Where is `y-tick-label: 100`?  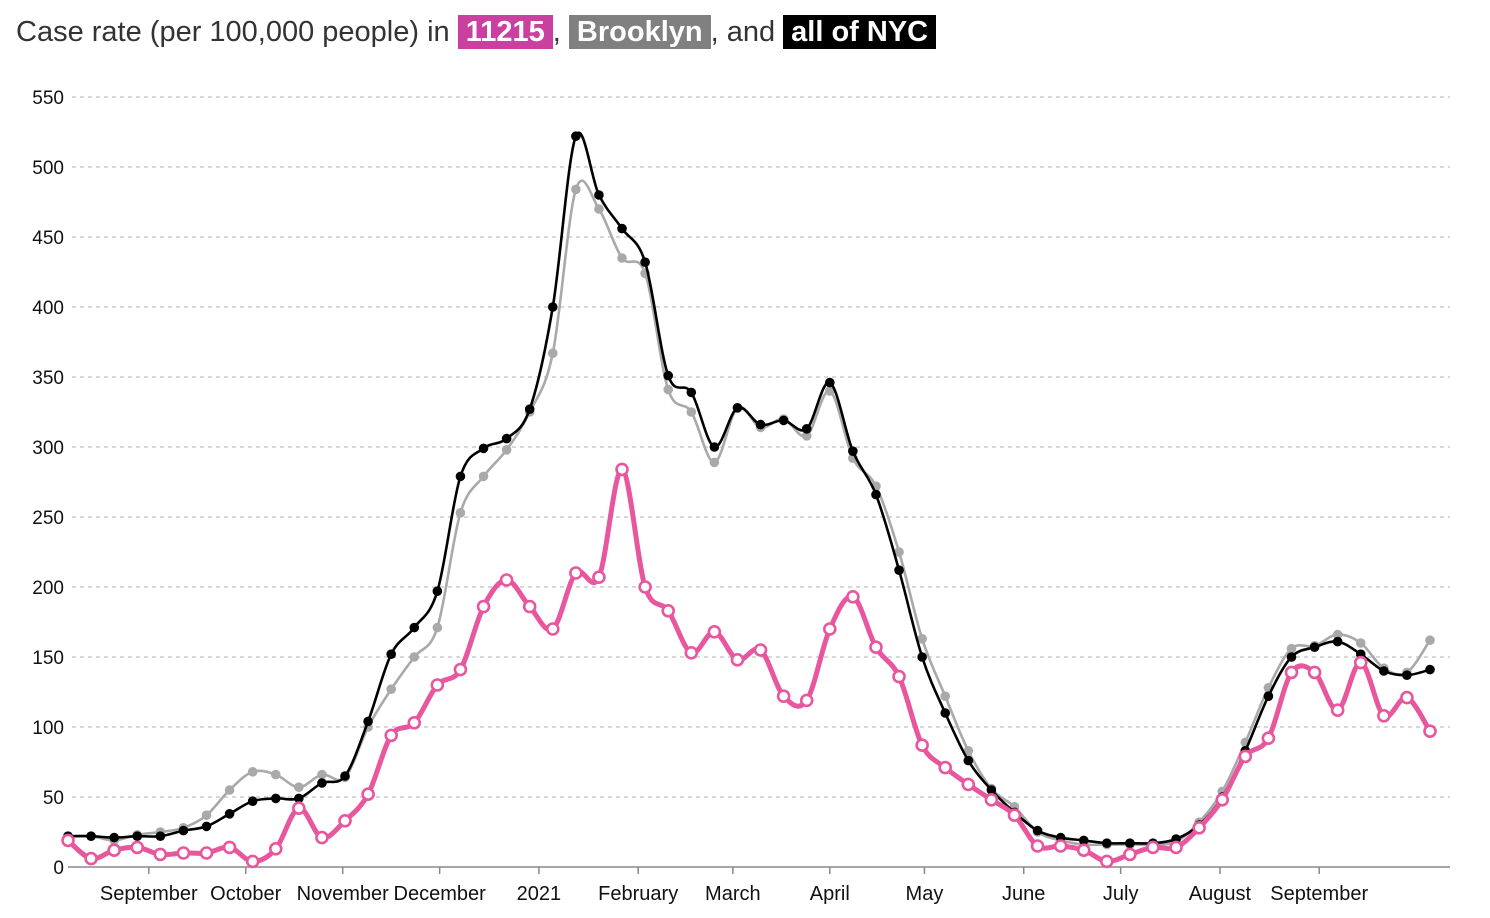 y-tick-label: 100 is located at coordinates (48, 728).